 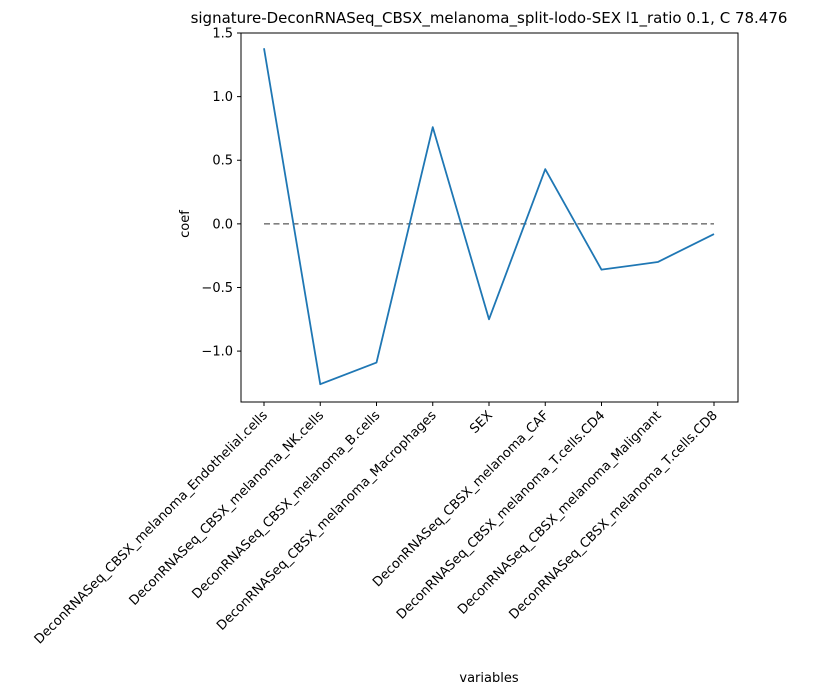 What do you see at coordinates (222, 97) in the screenshot?
I see `y-tick-label: 1.0` at bounding box center [222, 97].